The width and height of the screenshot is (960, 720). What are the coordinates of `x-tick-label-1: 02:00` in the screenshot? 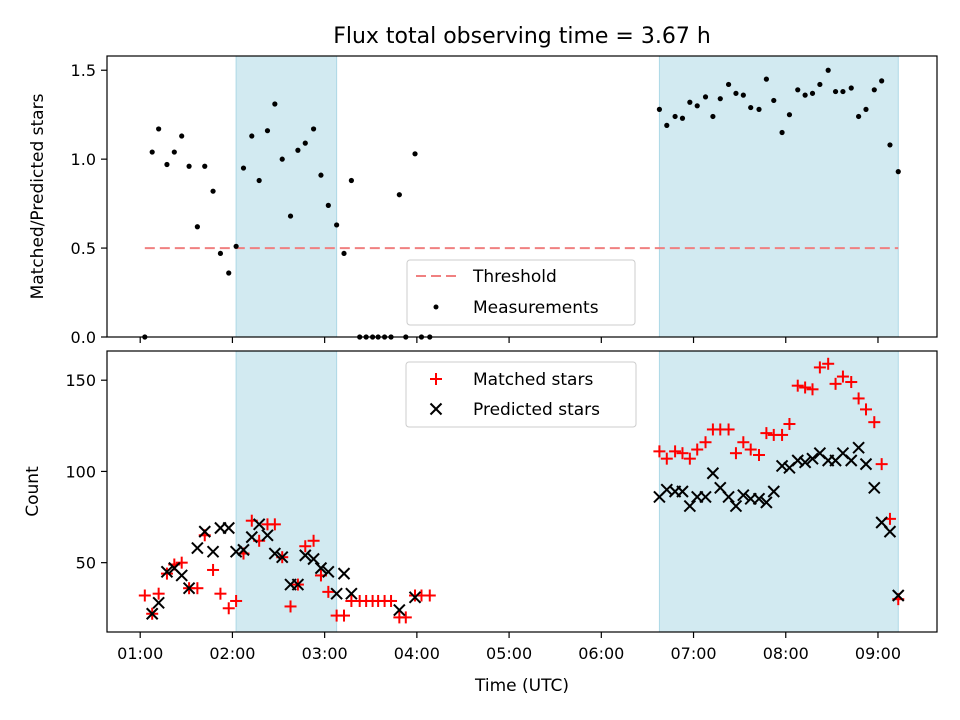 It's located at (232, 653).